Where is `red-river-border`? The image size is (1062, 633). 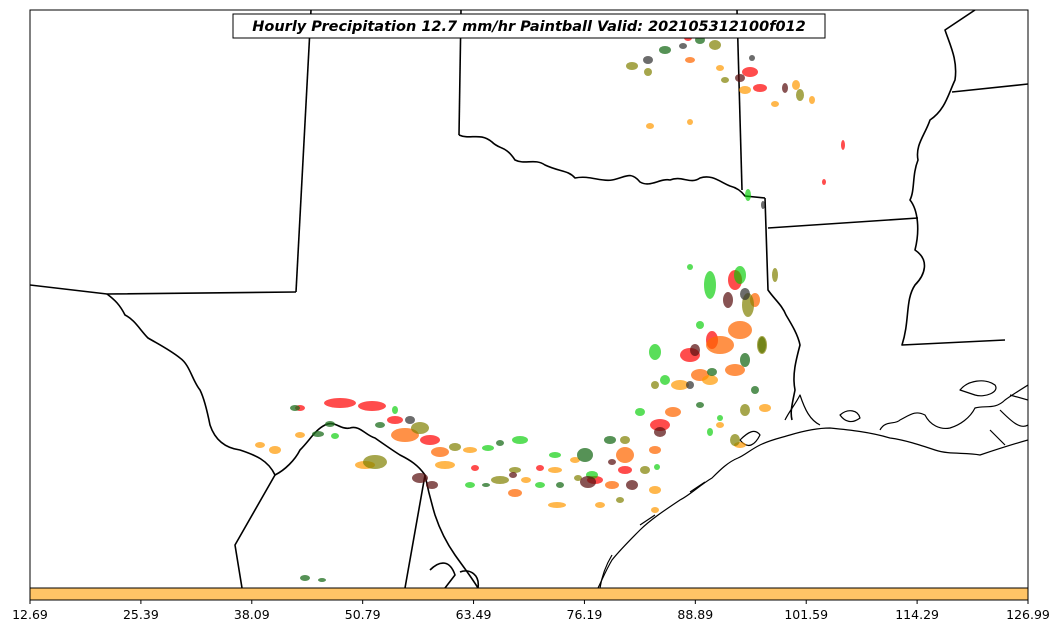 red-river-border is located at coordinates (612, 166).